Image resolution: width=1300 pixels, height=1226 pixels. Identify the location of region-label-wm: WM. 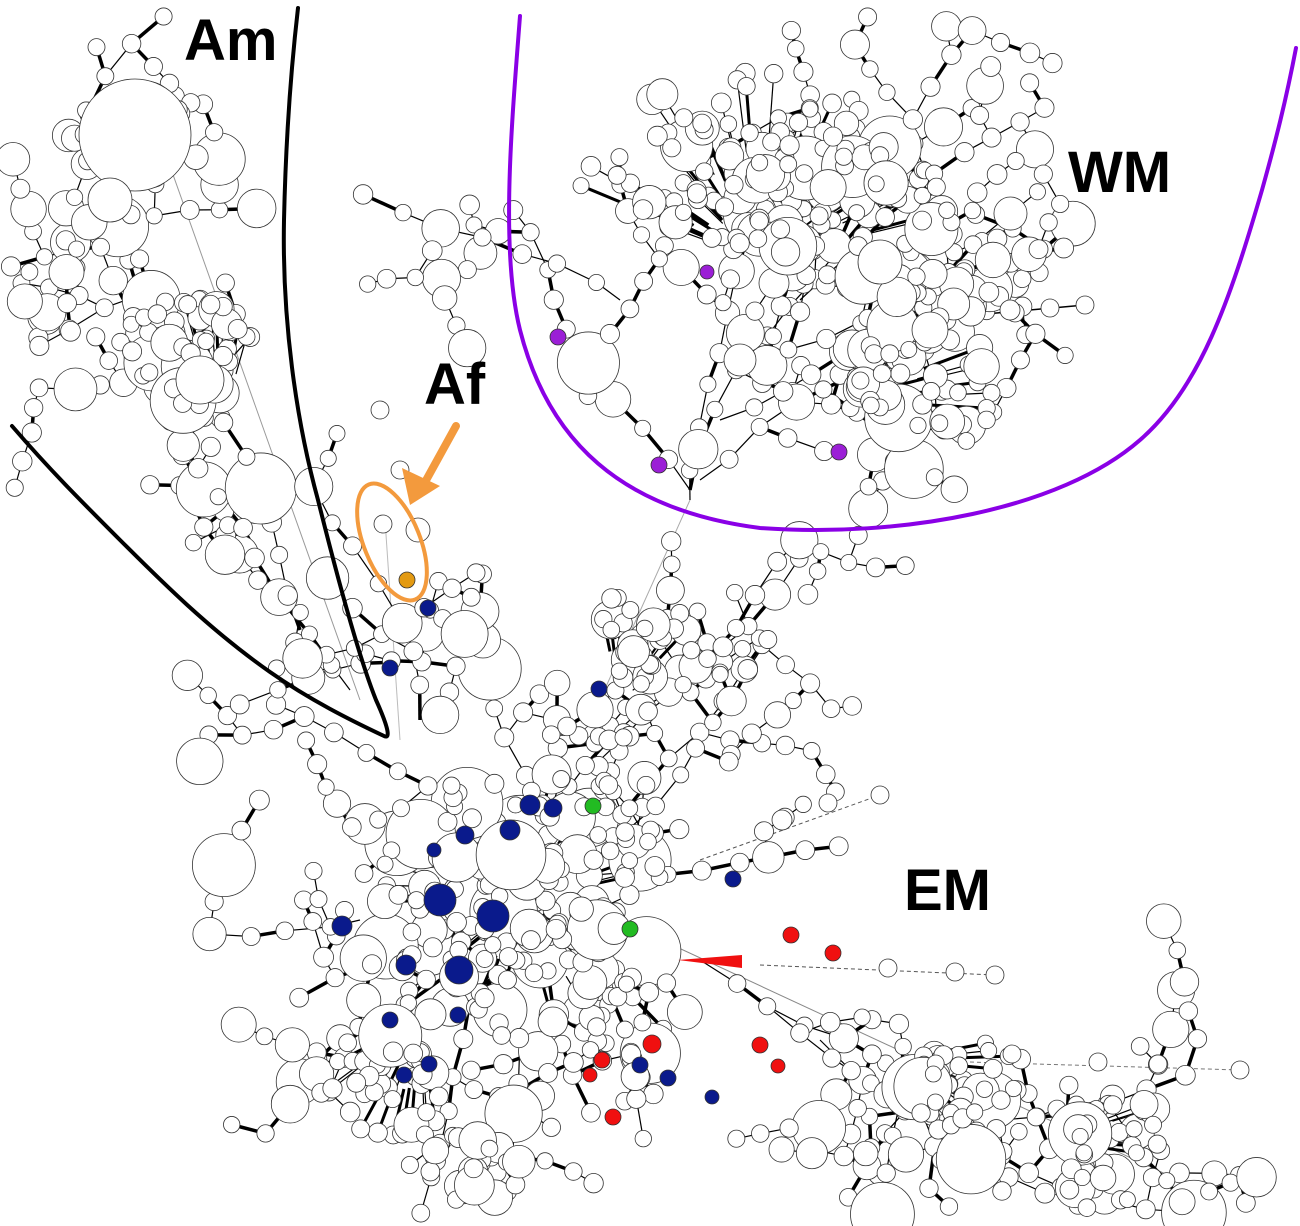
(1120, 172).